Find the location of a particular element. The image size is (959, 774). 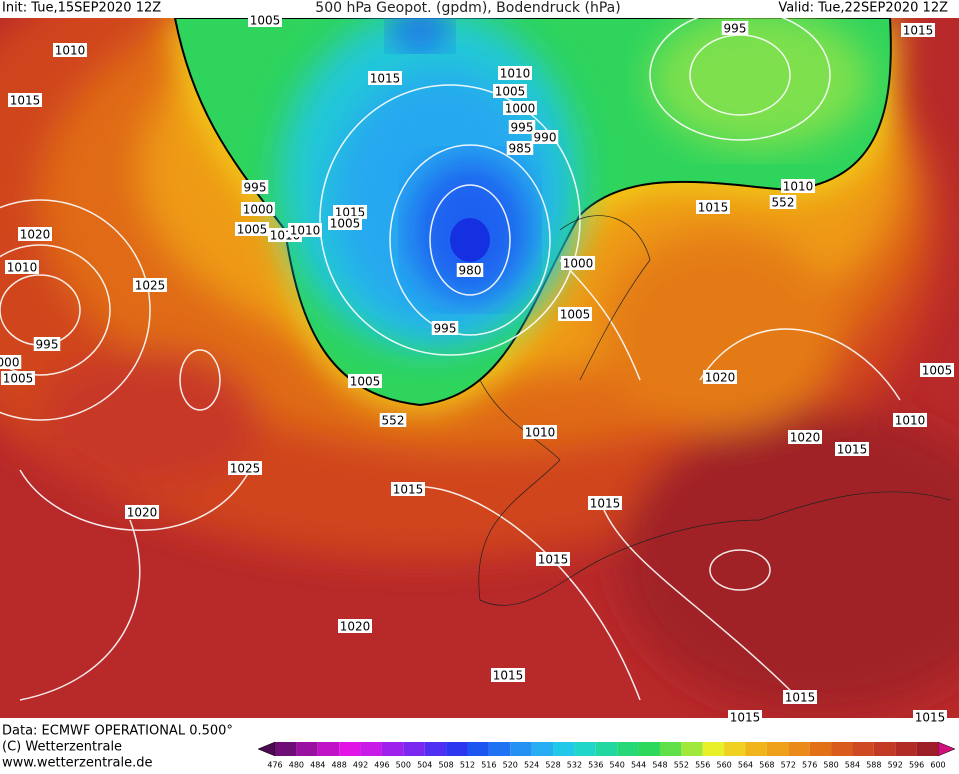

colorbar-tick-label: 592 is located at coordinates (895, 765).